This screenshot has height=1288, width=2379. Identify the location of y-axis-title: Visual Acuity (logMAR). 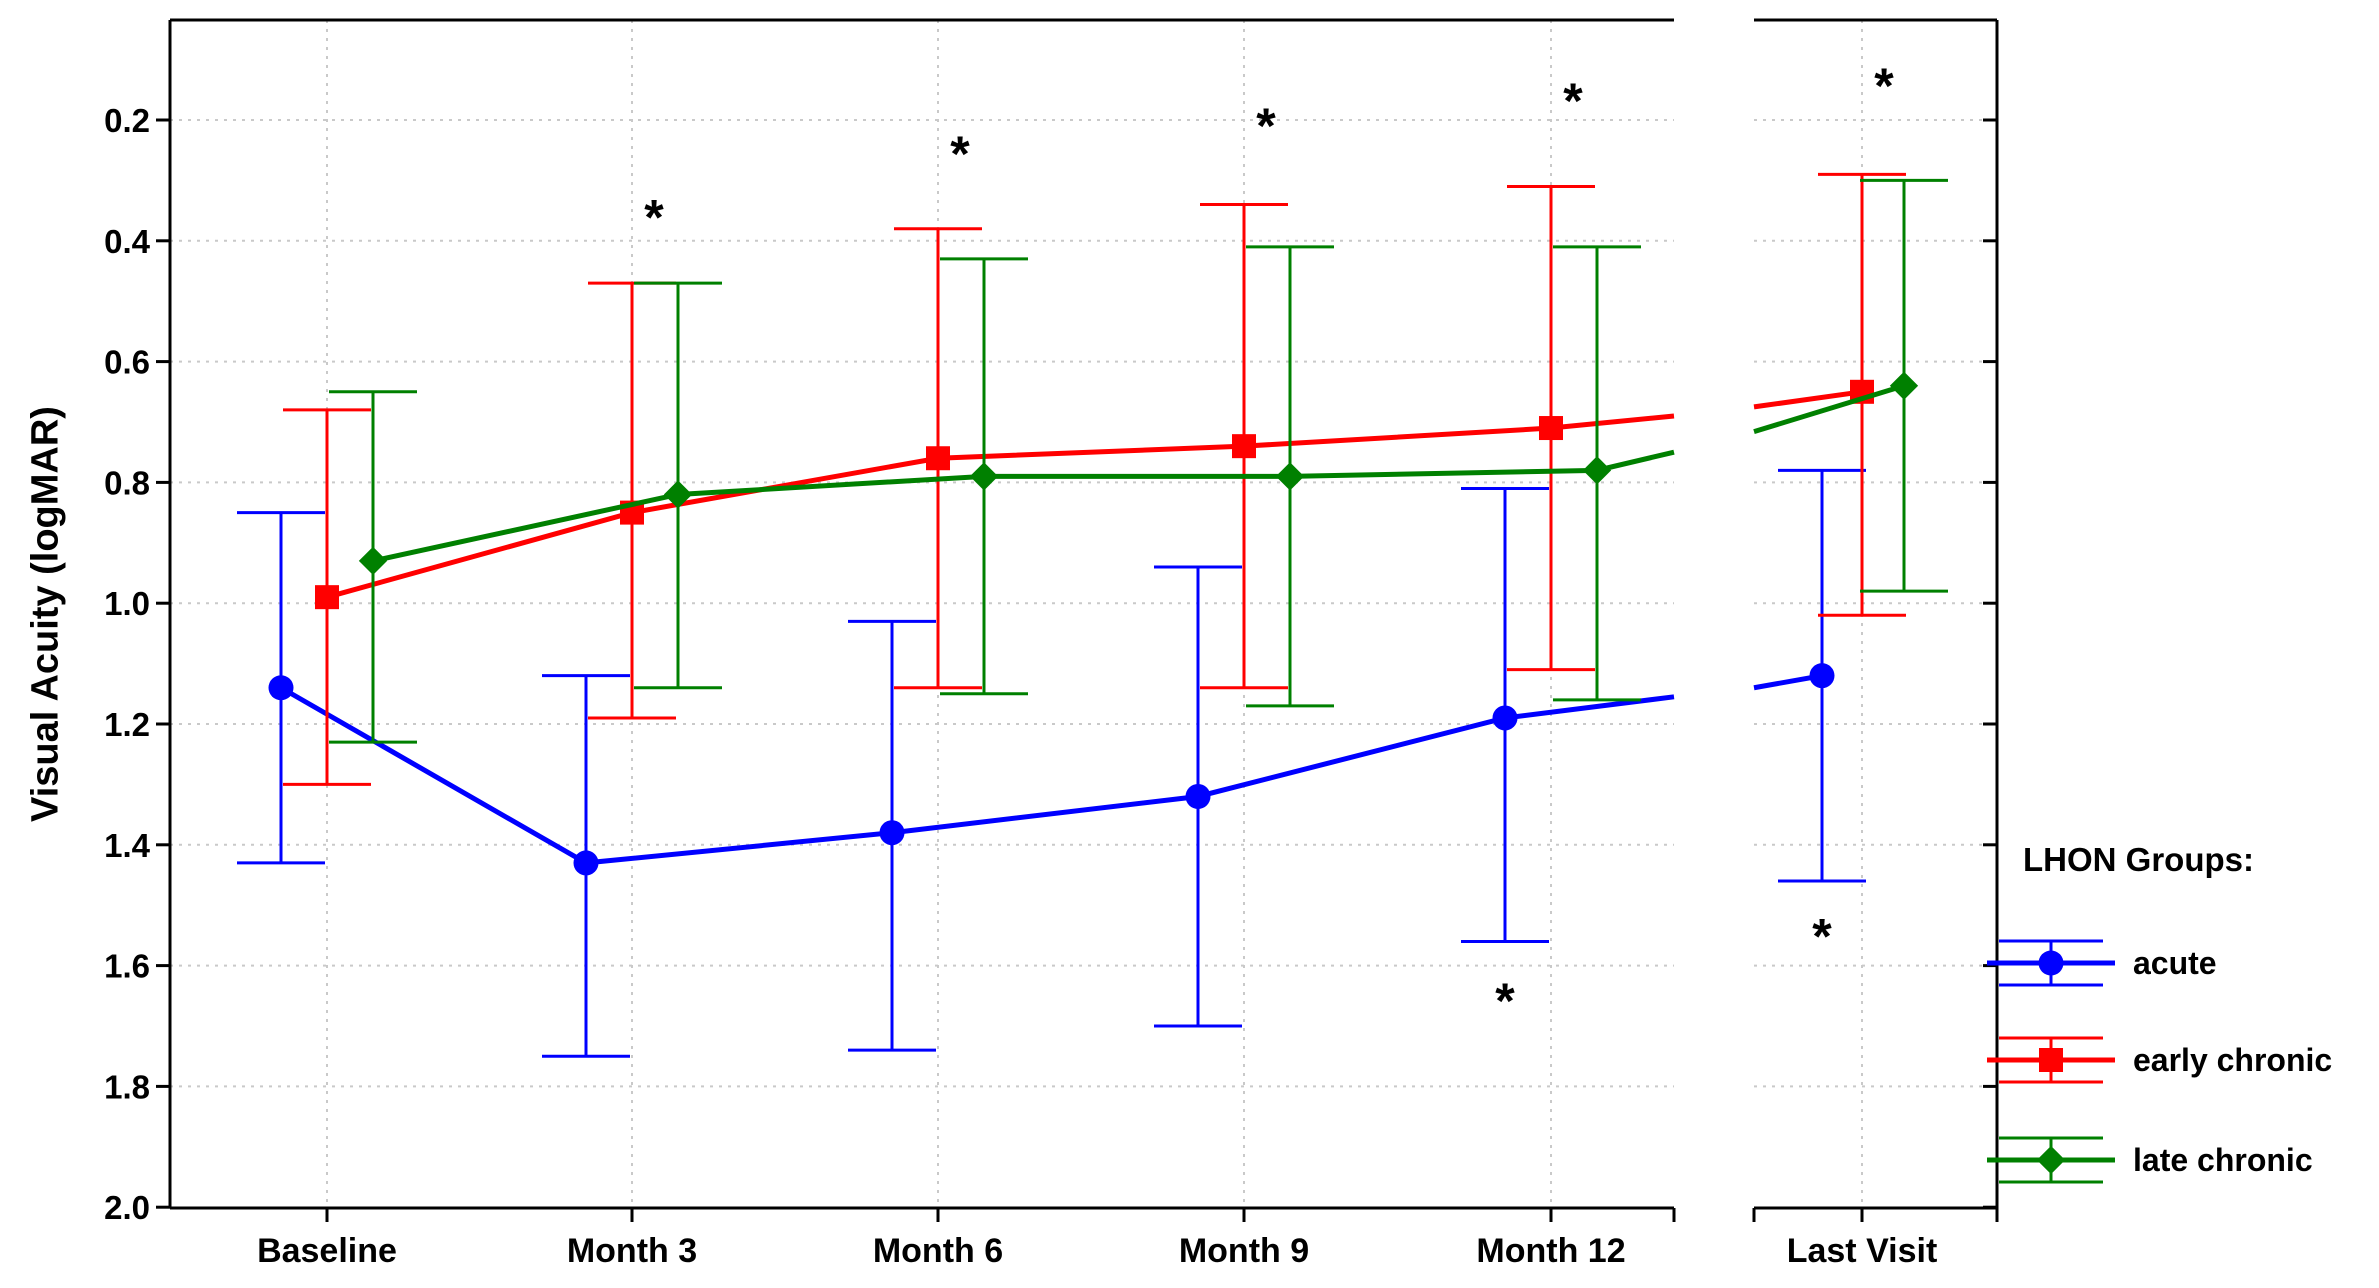
(45, 614).